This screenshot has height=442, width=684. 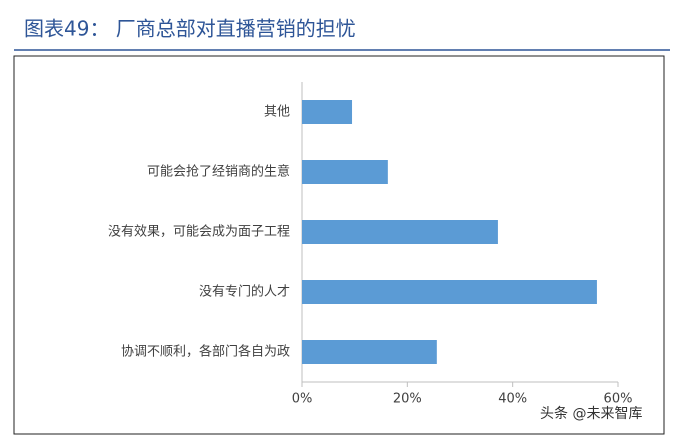 What do you see at coordinates (302, 399) in the screenshot?
I see `x-tick-label: 0%` at bounding box center [302, 399].